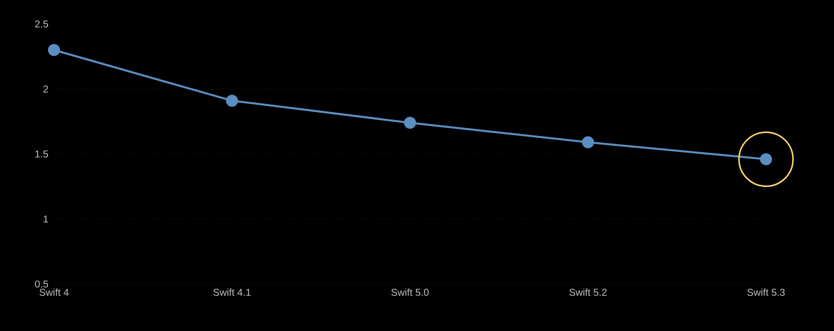 This screenshot has width=834, height=331. What do you see at coordinates (54, 292) in the screenshot?
I see `x-tick-label: Swift 4` at bounding box center [54, 292].